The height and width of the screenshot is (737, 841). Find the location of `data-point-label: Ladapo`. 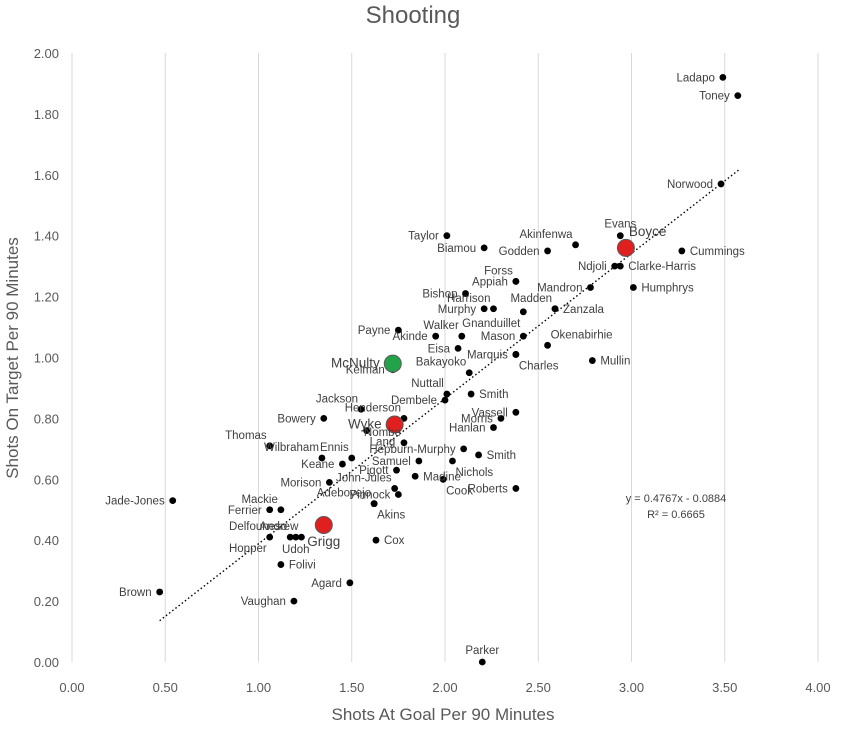

data-point-label: Ladapo is located at coordinates (696, 78).